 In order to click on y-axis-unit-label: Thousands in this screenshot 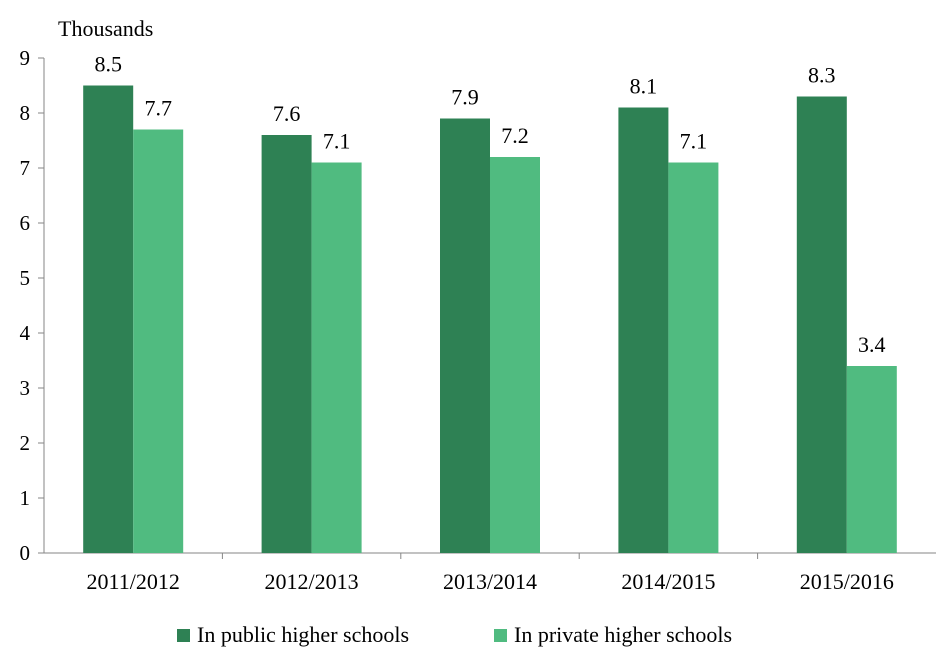, I will do `click(105, 28)`.